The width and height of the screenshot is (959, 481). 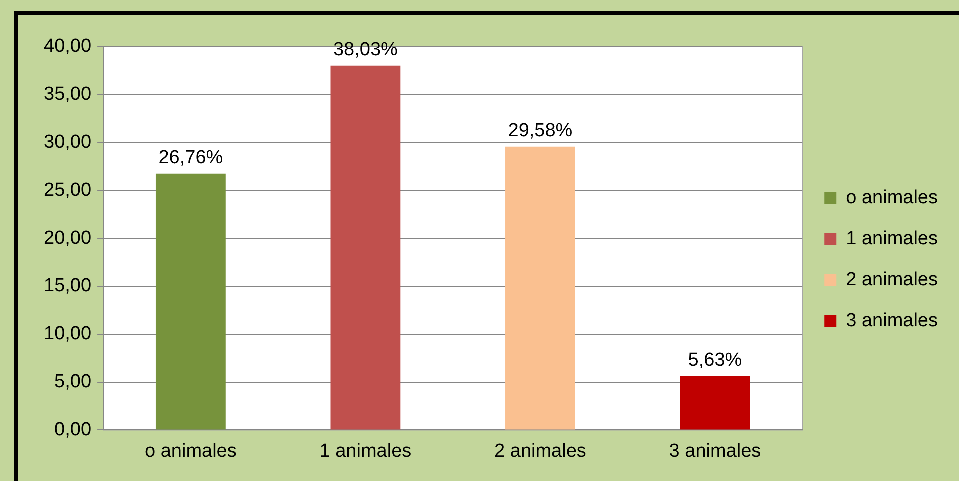 I want to click on legend-label: o animales, so click(x=892, y=198).